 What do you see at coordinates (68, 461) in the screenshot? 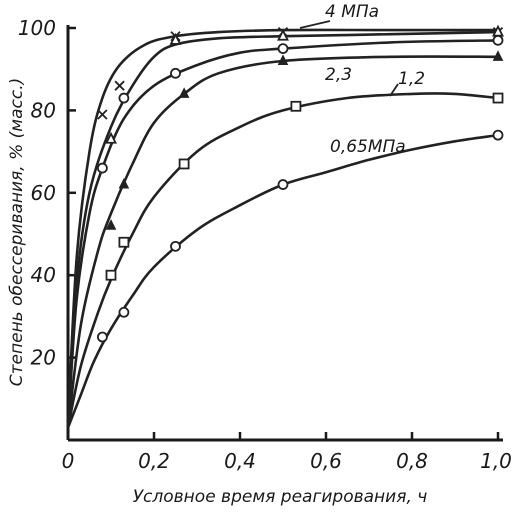
I see `x-tick-label: 0` at bounding box center [68, 461].